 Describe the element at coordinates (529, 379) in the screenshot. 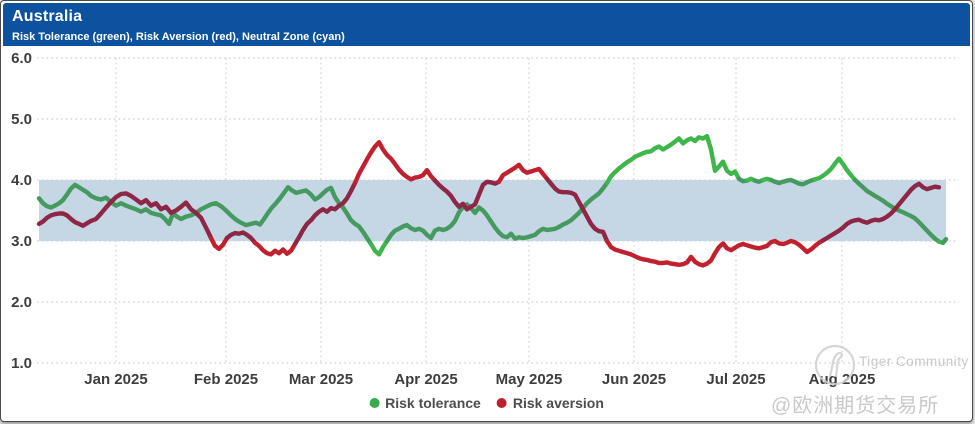

I see `x-tick-label: May 2025` at that location.